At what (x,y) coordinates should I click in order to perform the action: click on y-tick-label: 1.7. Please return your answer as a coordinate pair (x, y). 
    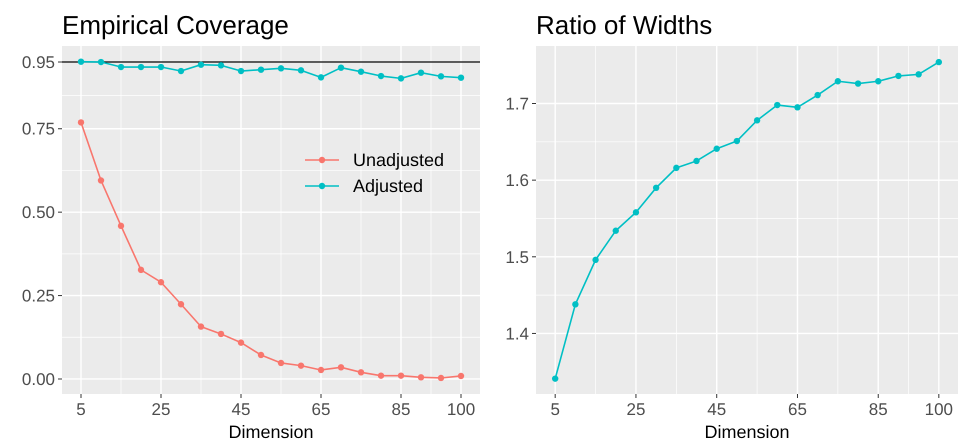
    Looking at the image, I should click on (517, 104).